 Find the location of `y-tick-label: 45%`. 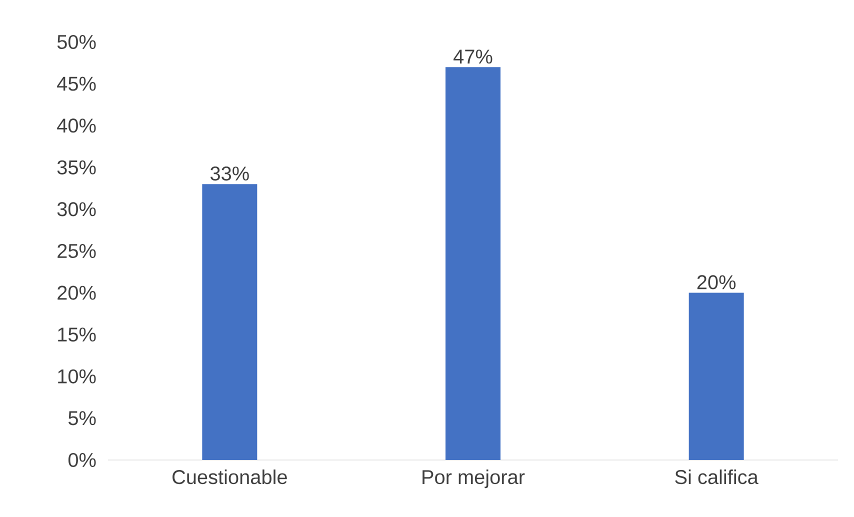

y-tick-label: 45% is located at coordinates (76, 83).